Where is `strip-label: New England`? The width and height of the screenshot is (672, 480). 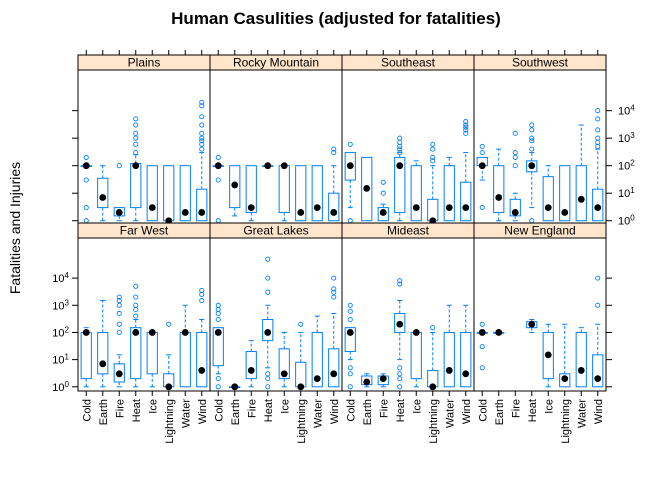 strip-label: New England is located at coordinates (539, 231).